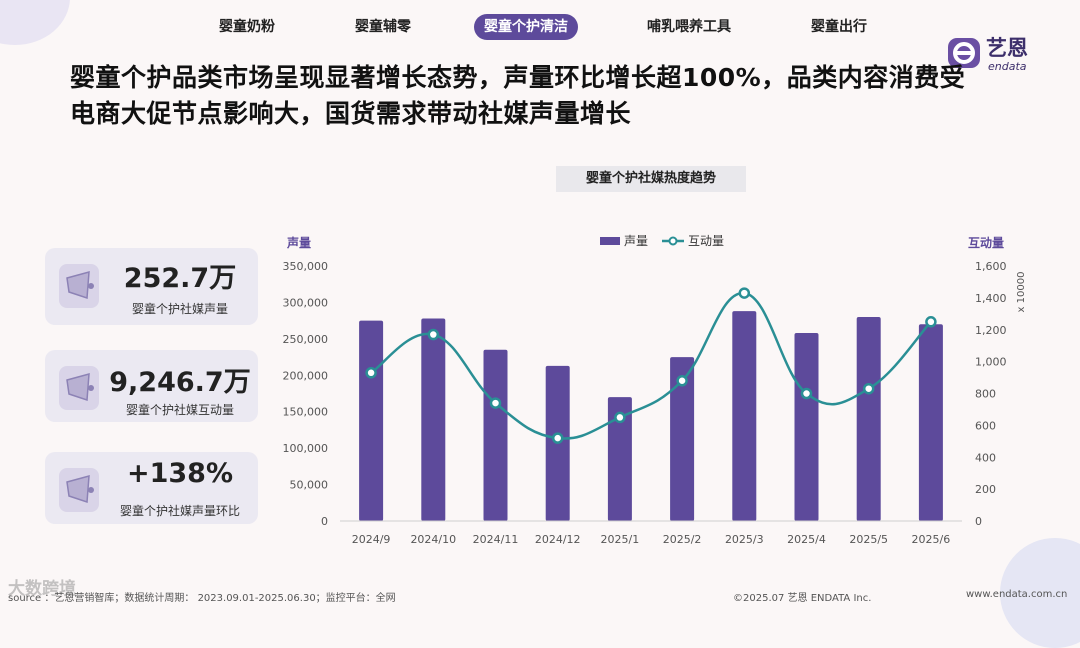  What do you see at coordinates (636, 241) in the screenshot?
I see `legend-label-volume: 声量` at bounding box center [636, 241].